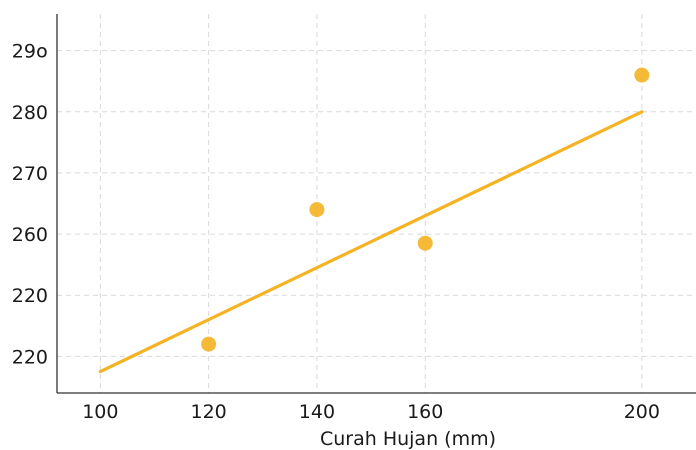 The image size is (696, 450). What do you see at coordinates (30, 52) in the screenshot?
I see `y-tick-label: 29໐` at bounding box center [30, 52].